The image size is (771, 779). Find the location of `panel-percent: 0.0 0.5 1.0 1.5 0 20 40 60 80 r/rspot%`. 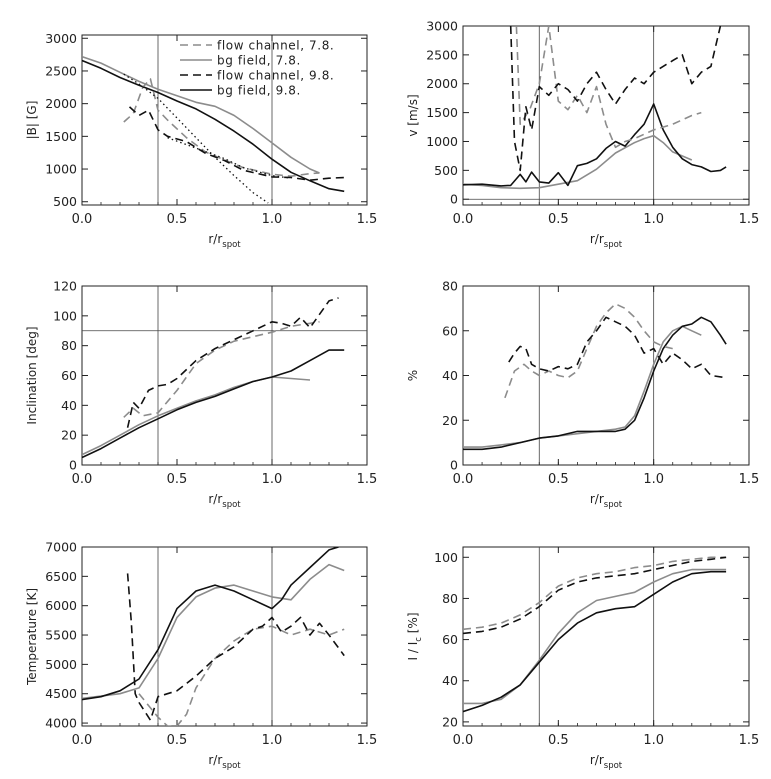

panel-percent: 0.0 0.5 1.0 1.5 0 20 40 60 80 r/rspot% is located at coordinates (582, 395).